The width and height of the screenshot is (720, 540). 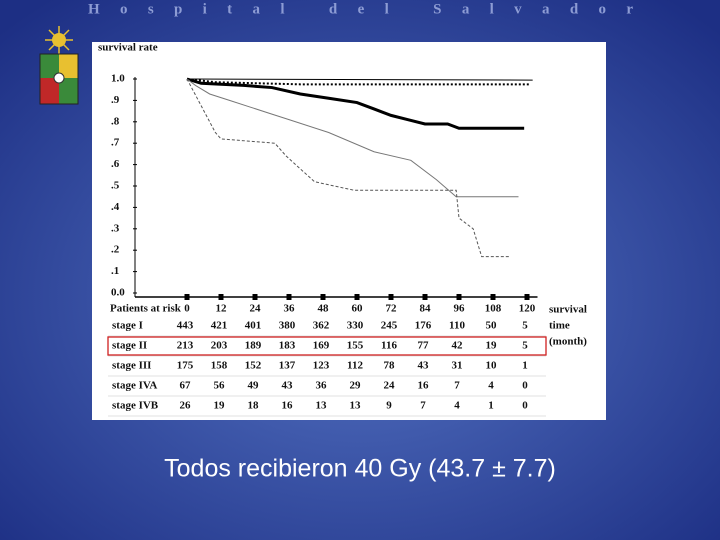 I want to click on stage-label: stage I, so click(x=127, y=326).